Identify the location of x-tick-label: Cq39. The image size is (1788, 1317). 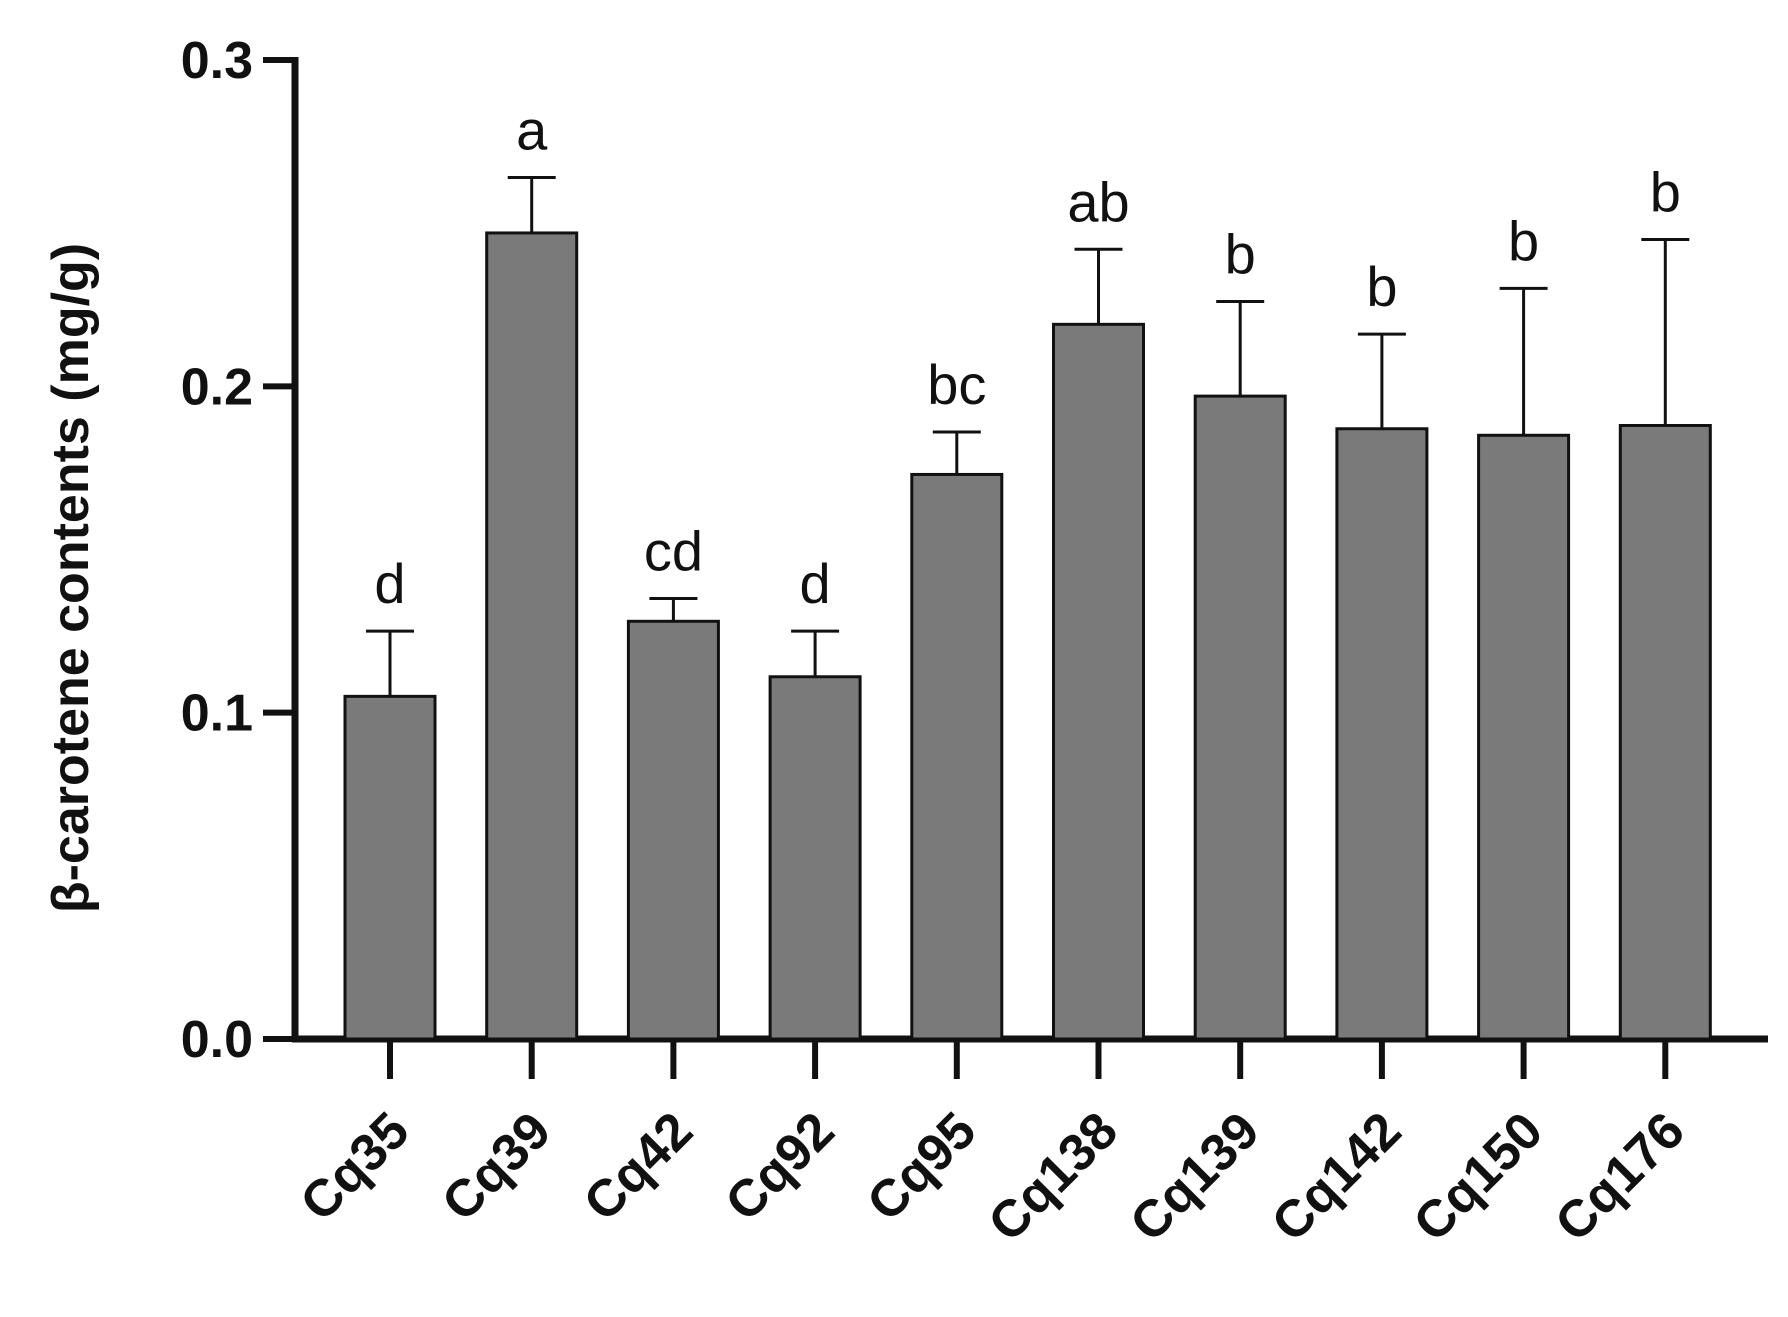
(496, 1166).